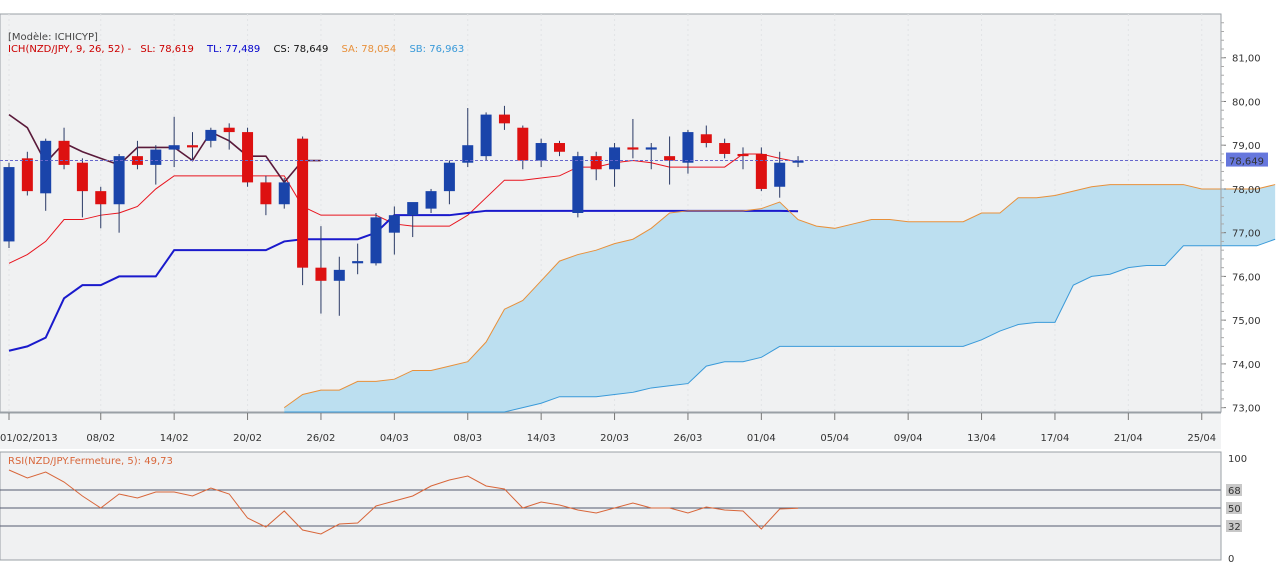 Image resolution: width=1280 pixels, height=562 pixels. I want to click on x-tick-label: 21/04, so click(1128, 438).